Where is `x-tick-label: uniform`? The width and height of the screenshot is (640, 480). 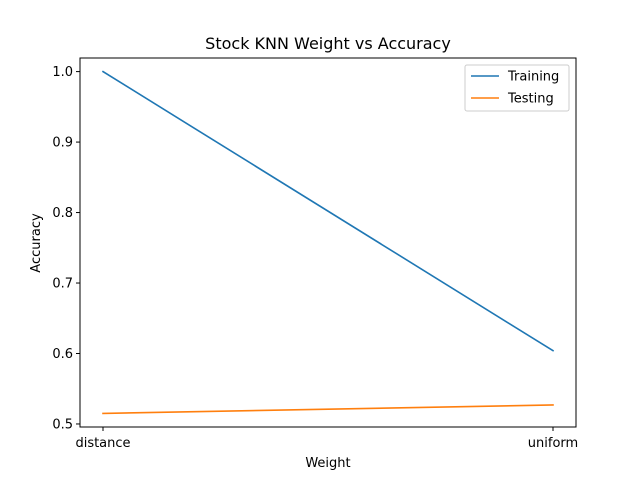 x-tick-label: uniform is located at coordinates (553, 443).